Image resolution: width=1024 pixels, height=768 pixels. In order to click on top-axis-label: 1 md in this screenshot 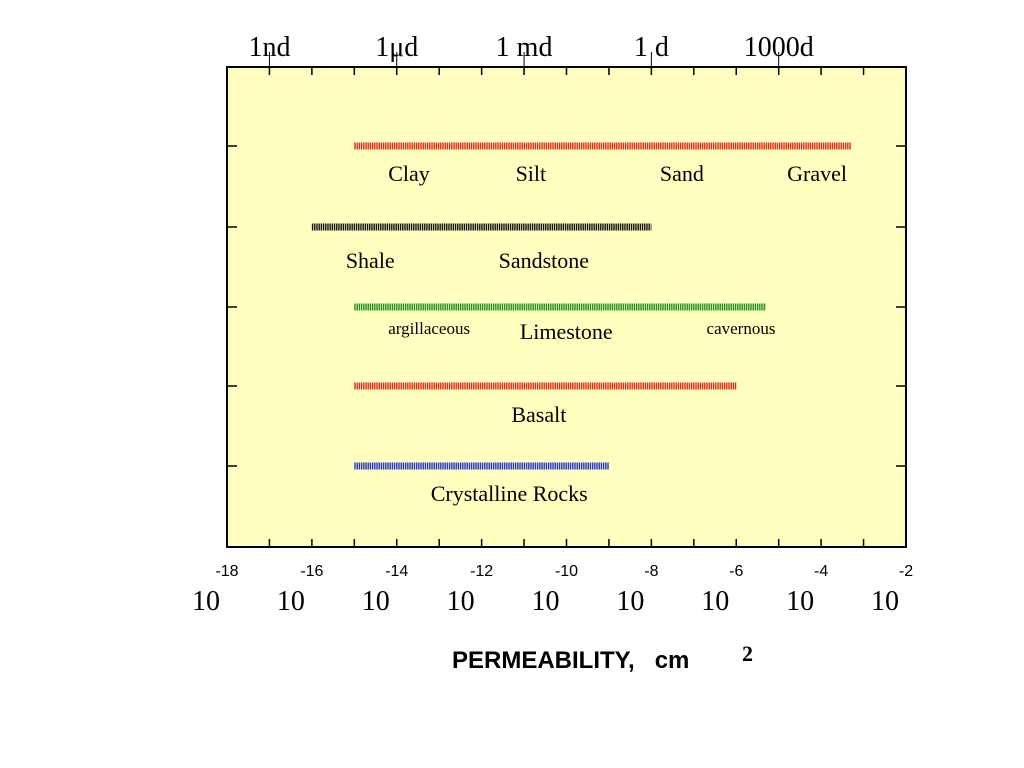, I will do `click(524, 47)`.